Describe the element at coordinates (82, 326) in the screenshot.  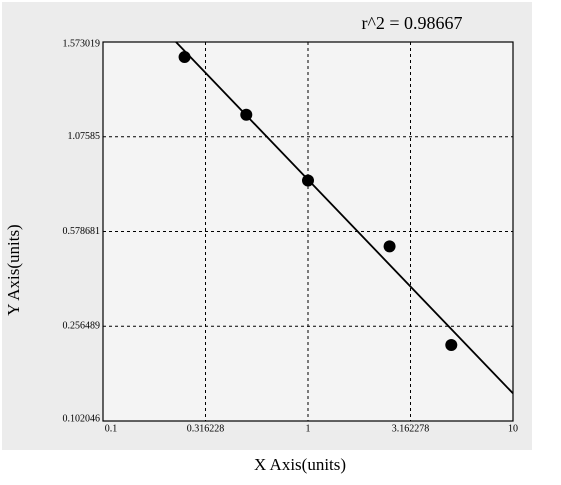
I see `y-tick-label: 0.256489` at that location.